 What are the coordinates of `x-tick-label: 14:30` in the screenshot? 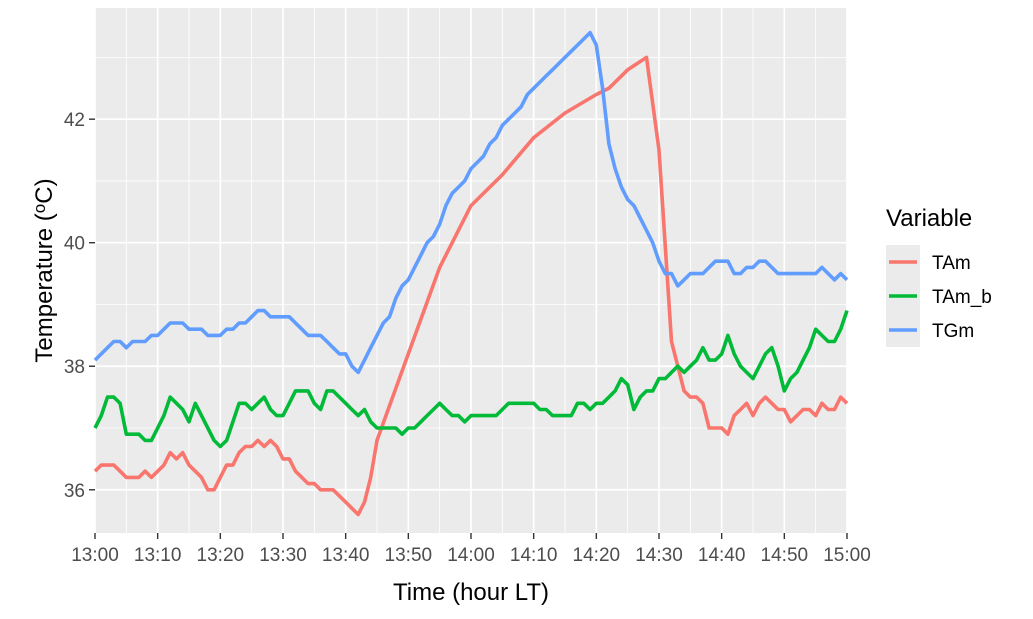 It's located at (659, 555).